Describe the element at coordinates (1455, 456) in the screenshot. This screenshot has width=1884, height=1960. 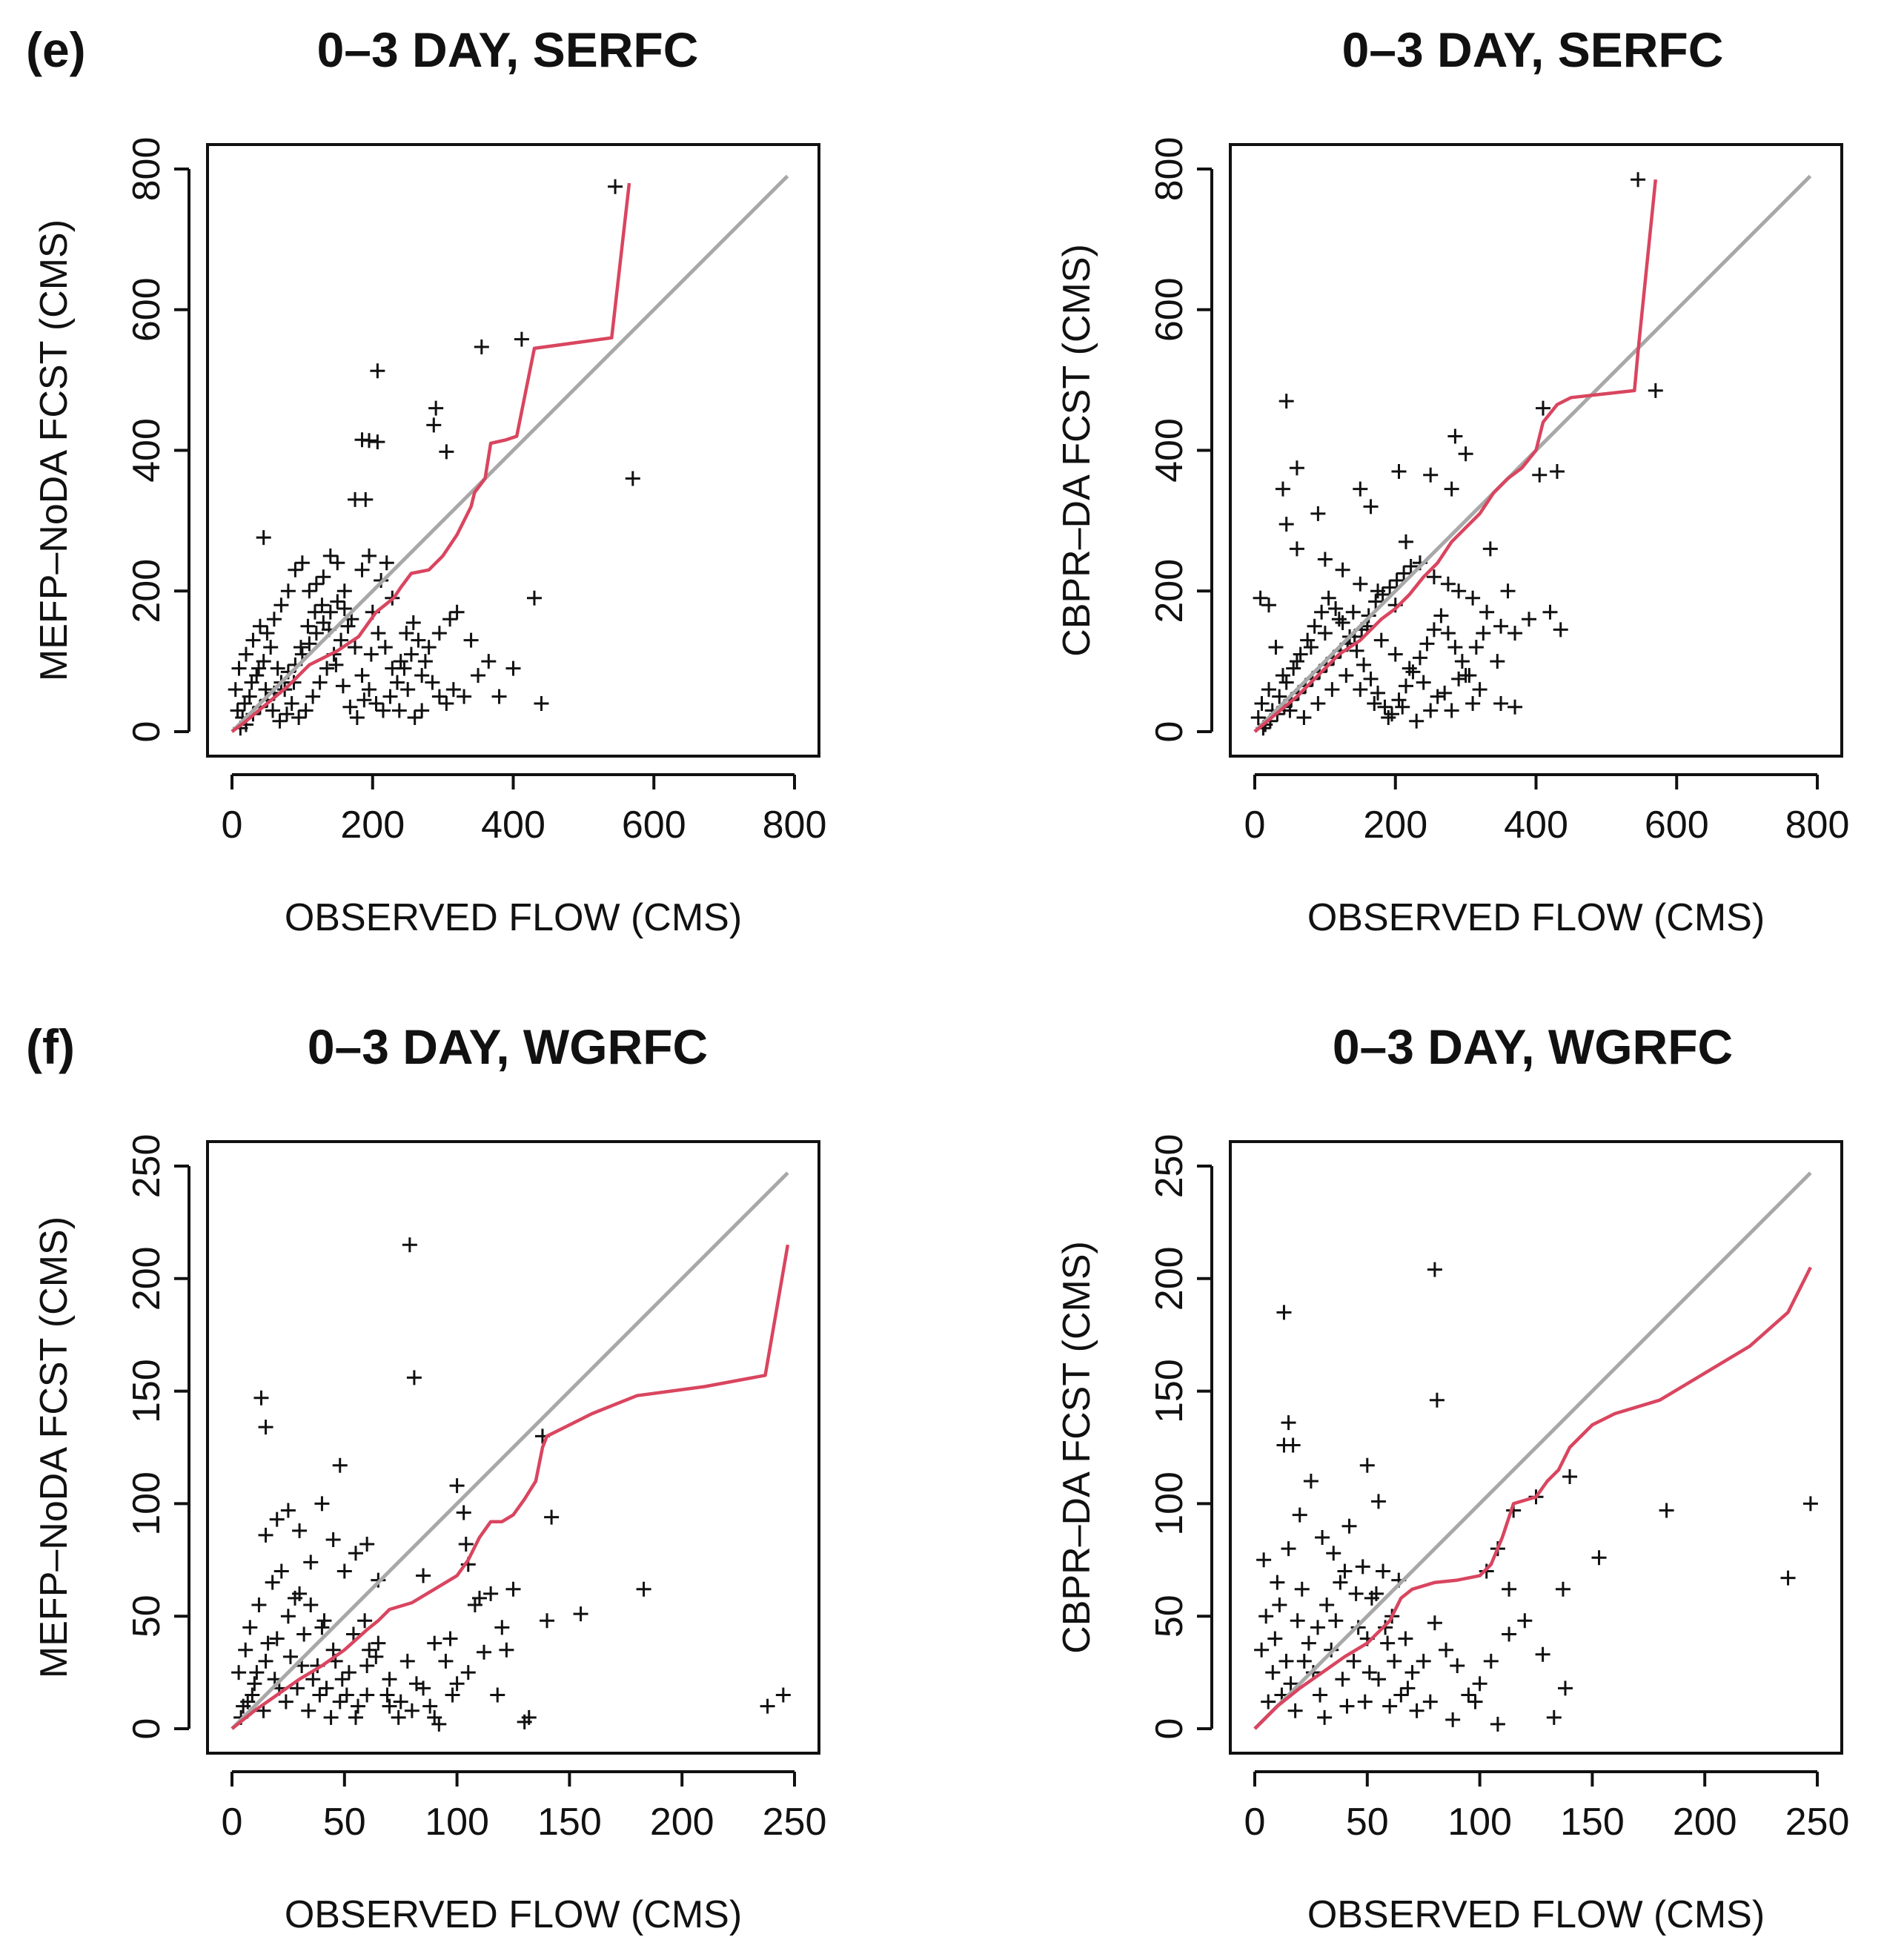
I see `quantile-line` at that location.